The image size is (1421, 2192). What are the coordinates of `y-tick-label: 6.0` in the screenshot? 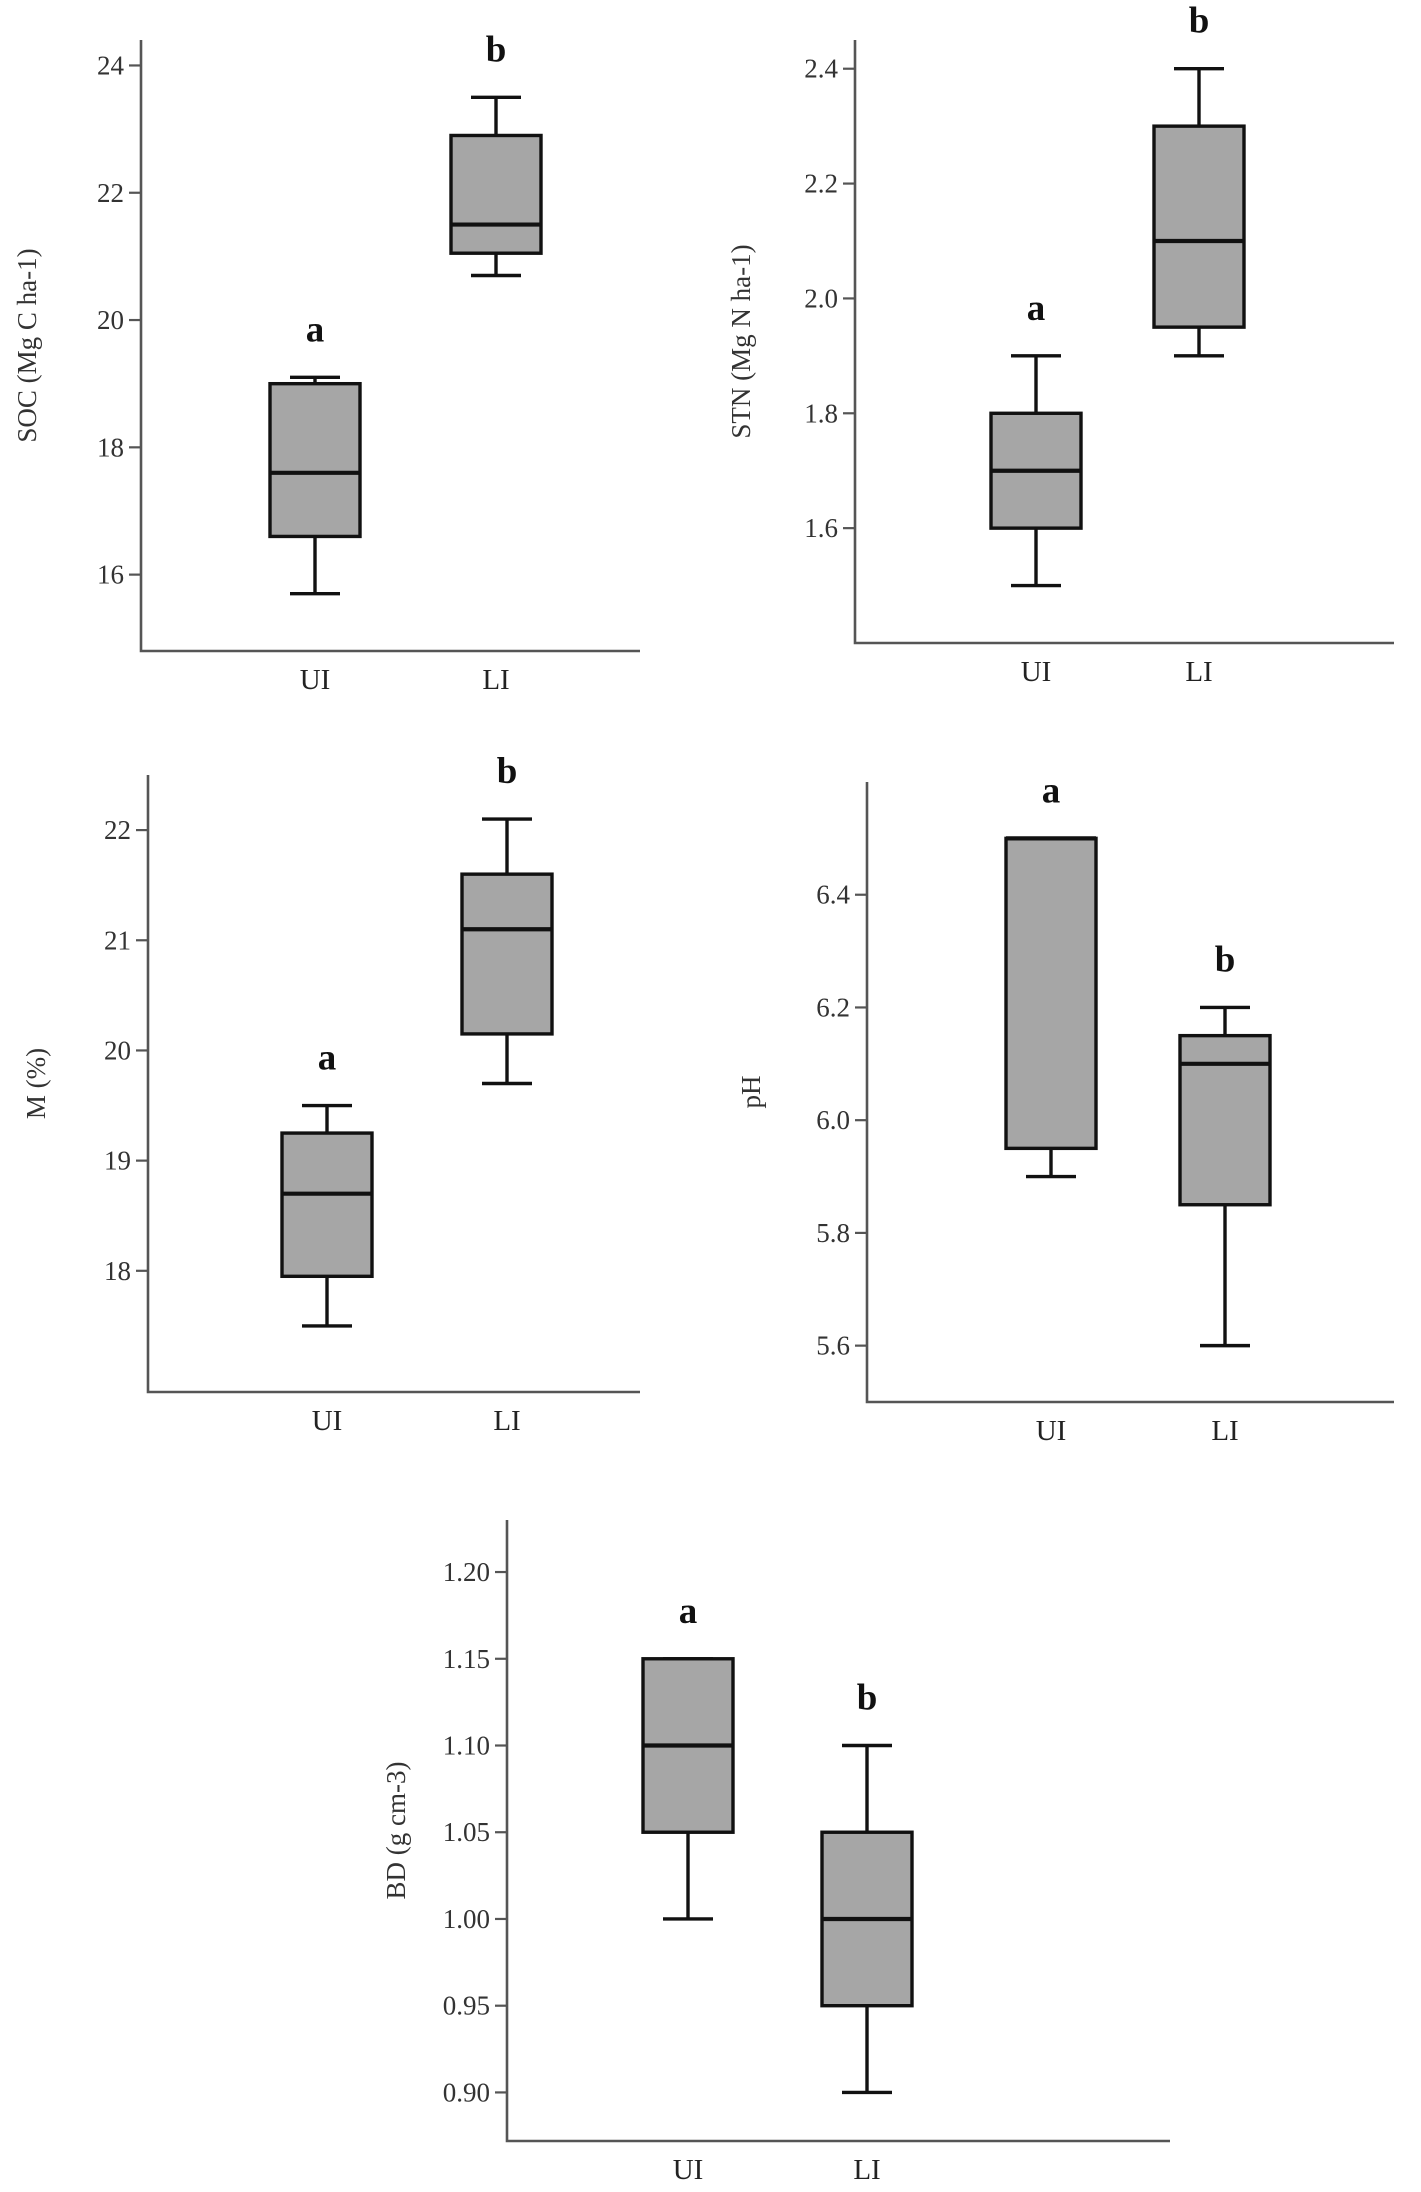 It's located at (833, 1120).